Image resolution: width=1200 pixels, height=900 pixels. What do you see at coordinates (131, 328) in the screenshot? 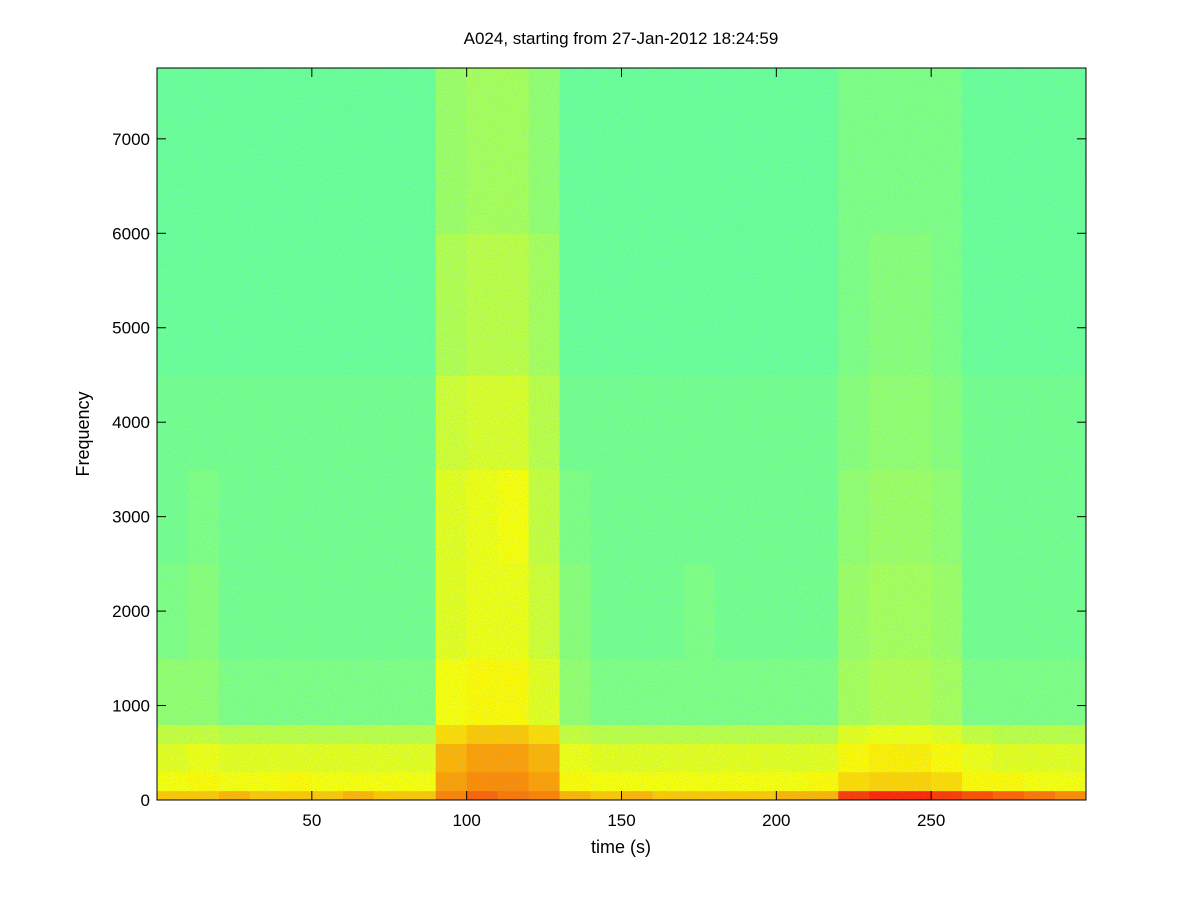
I see `y-tick-label: 5000` at bounding box center [131, 328].